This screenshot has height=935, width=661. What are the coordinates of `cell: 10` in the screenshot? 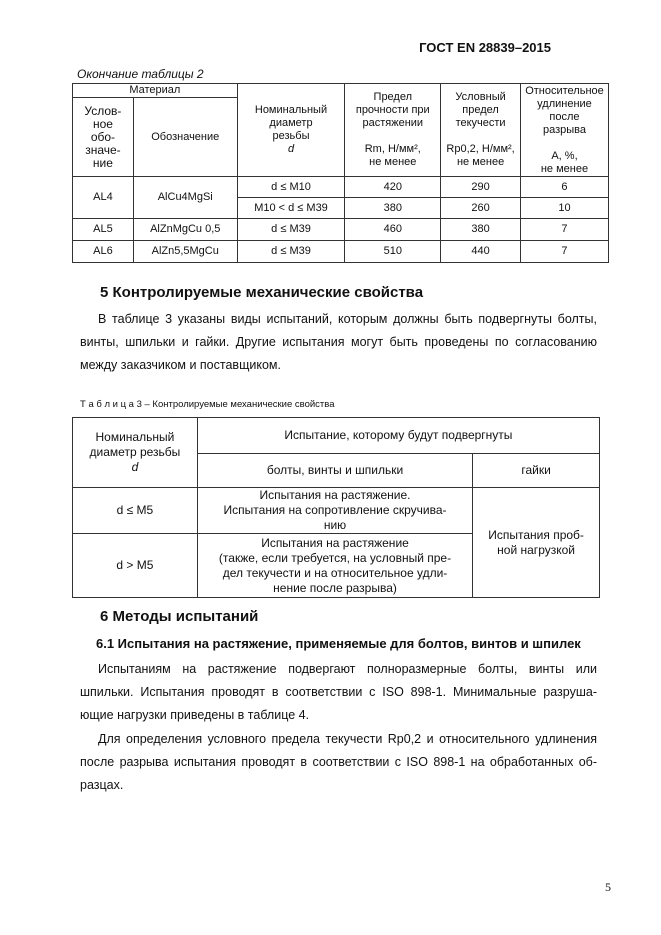 It's located at (564, 208).